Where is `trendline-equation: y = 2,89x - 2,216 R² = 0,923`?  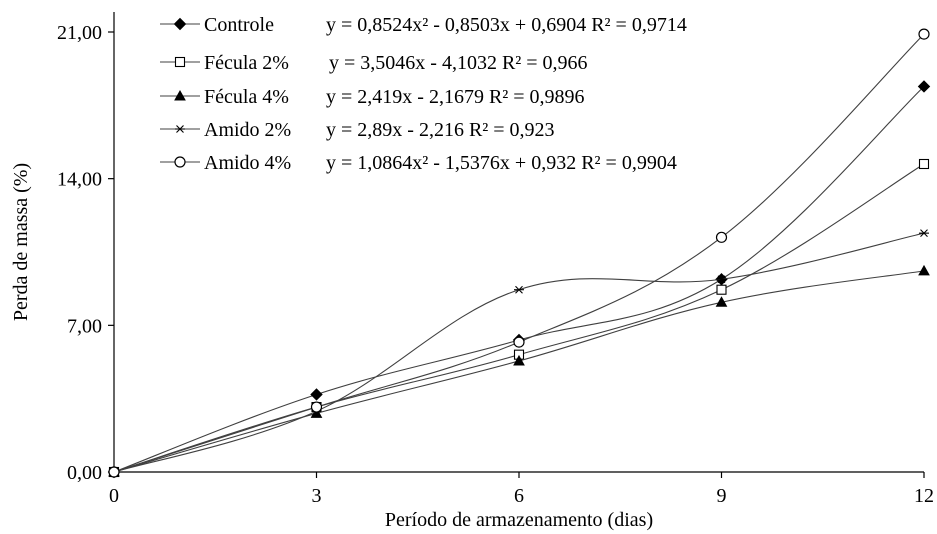 trendline-equation: y = 2,89x - 2,216 R² = 0,923 is located at coordinates (440, 130).